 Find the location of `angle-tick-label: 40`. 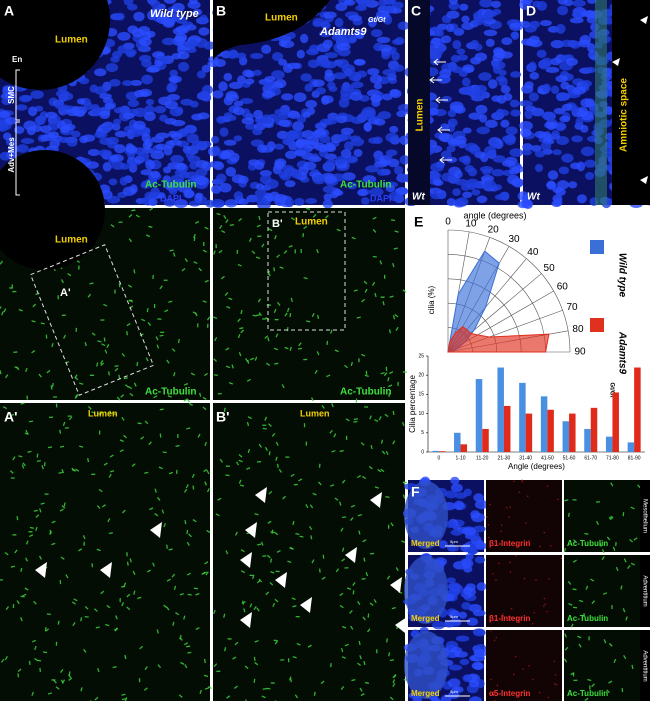

angle-tick-label: 40 is located at coordinates (533, 252).